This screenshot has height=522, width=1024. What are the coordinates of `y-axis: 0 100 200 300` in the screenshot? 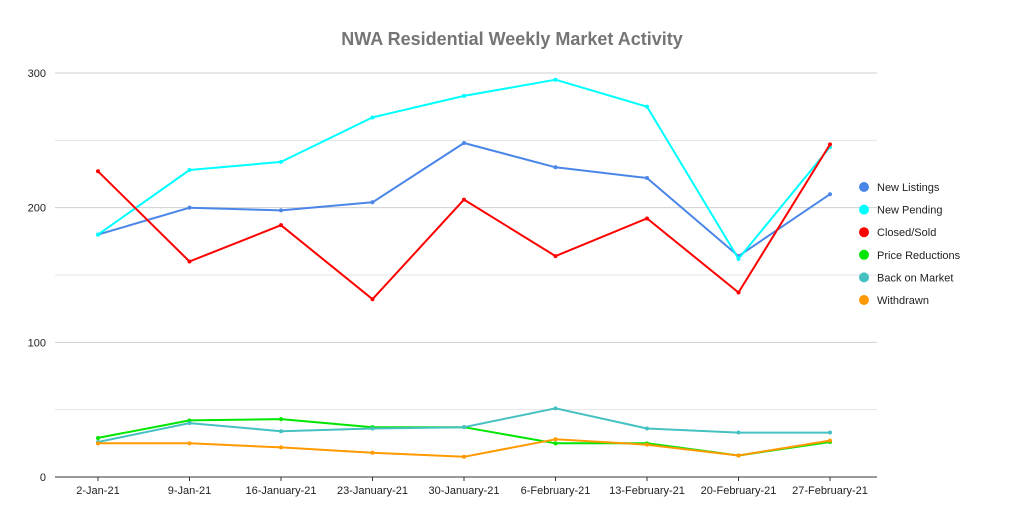 It's located at (37, 276).